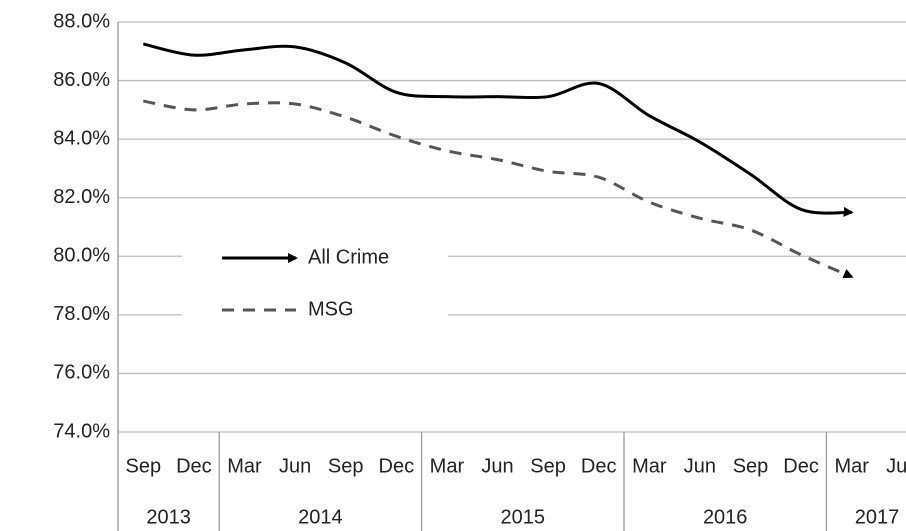  Describe the element at coordinates (315, 282) in the screenshot. I see `legend-box` at that location.